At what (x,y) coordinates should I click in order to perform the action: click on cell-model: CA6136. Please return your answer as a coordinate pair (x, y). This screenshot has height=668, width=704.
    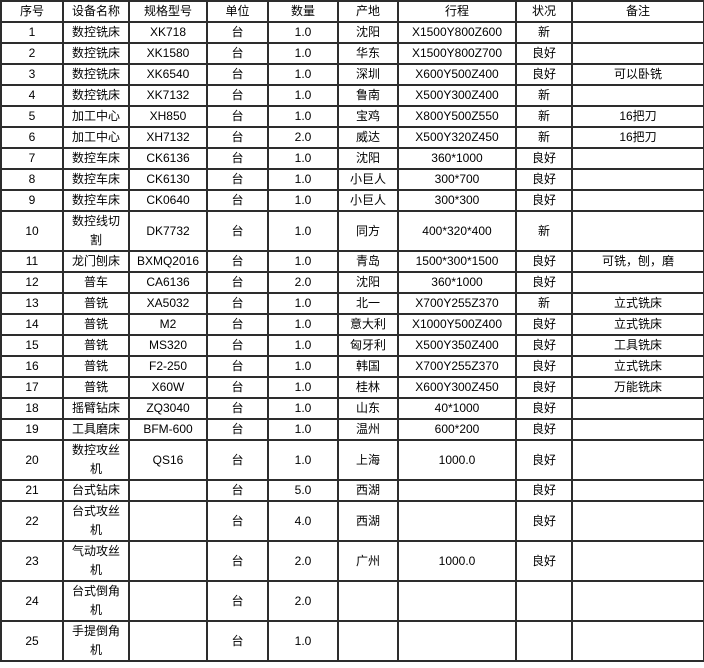
    Looking at the image, I should click on (168, 282).